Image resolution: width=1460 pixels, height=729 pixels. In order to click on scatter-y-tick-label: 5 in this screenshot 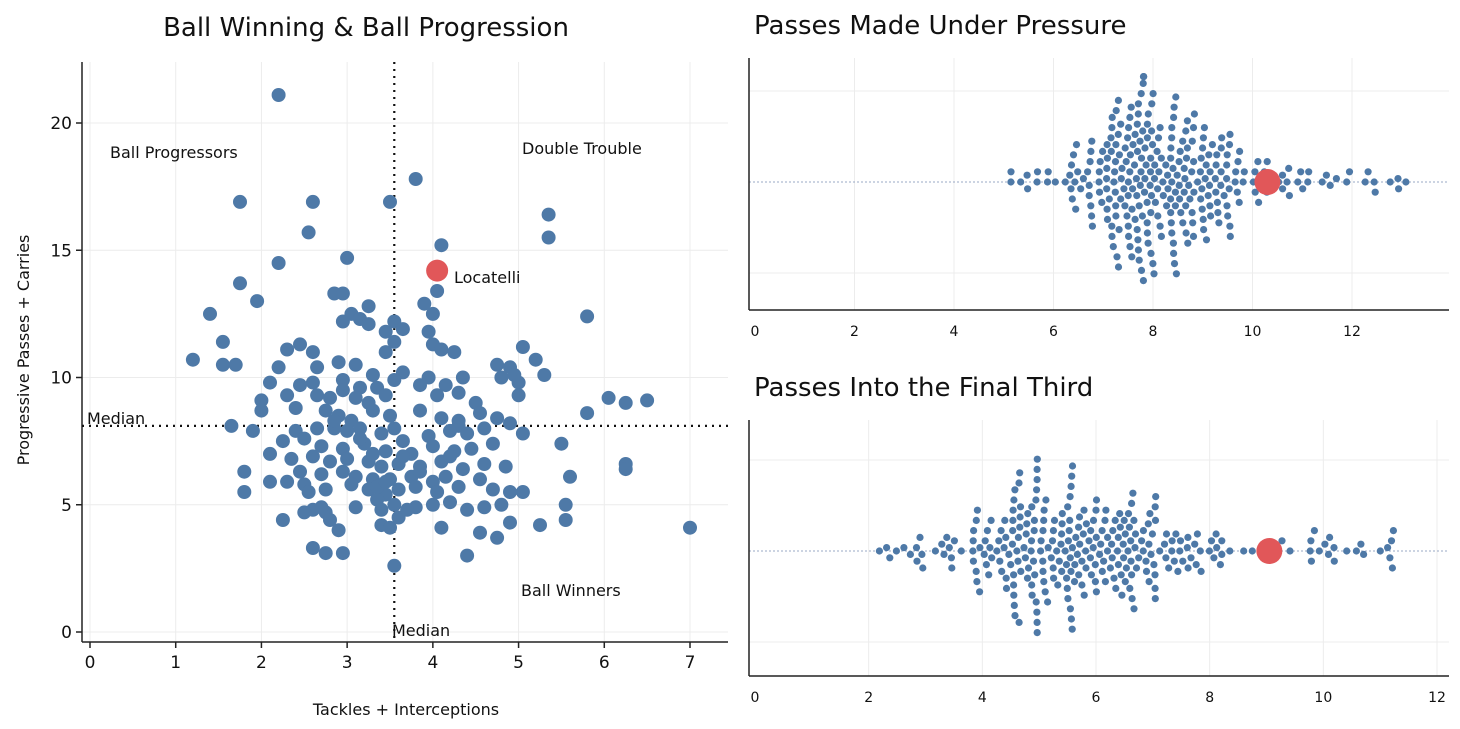, I will do `click(66, 506)`.